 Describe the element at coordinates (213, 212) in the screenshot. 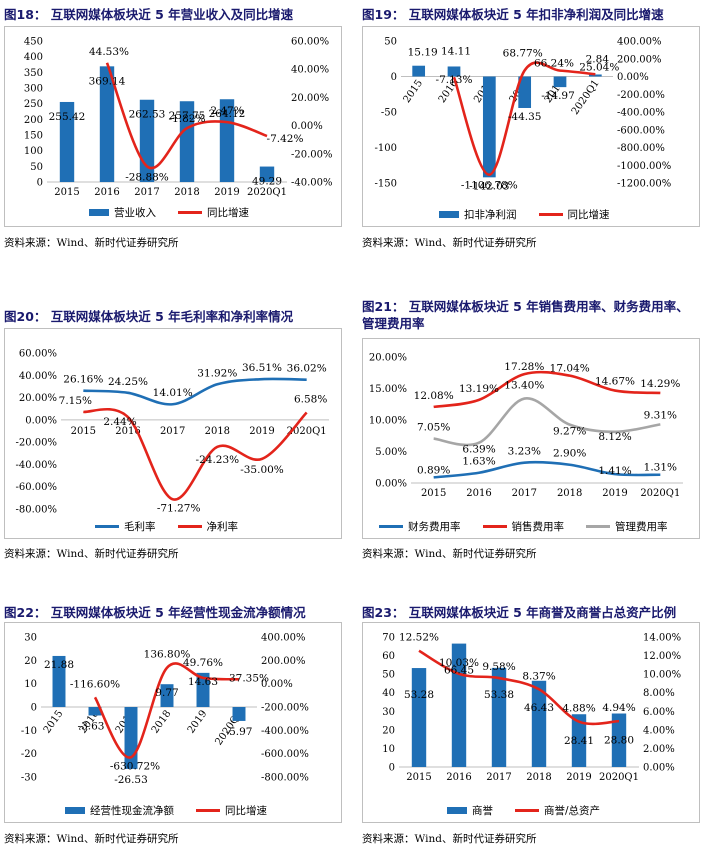

I see `legend-item: 同比增速` at that location.